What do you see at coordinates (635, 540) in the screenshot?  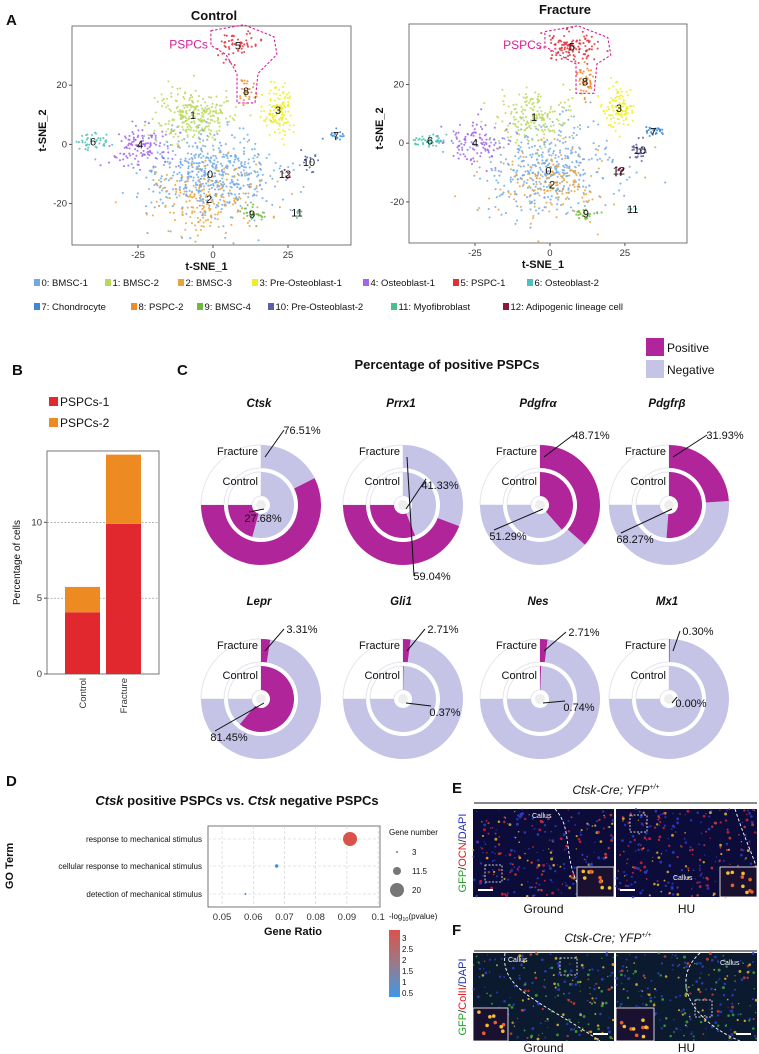 I see `control-percent: 68.27%` at bounding box center [635, 540].